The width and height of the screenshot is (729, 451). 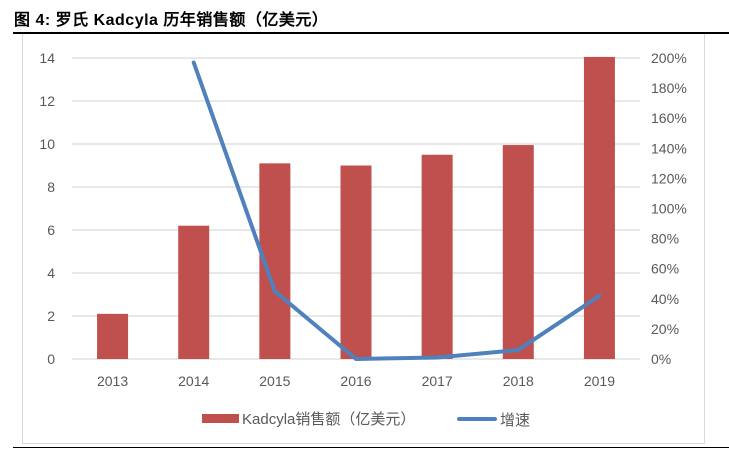 What do you see at coordinates (515, 420) in the screenshot?
I see `legend-line-label: 增速` at bounding box center [515, 420].